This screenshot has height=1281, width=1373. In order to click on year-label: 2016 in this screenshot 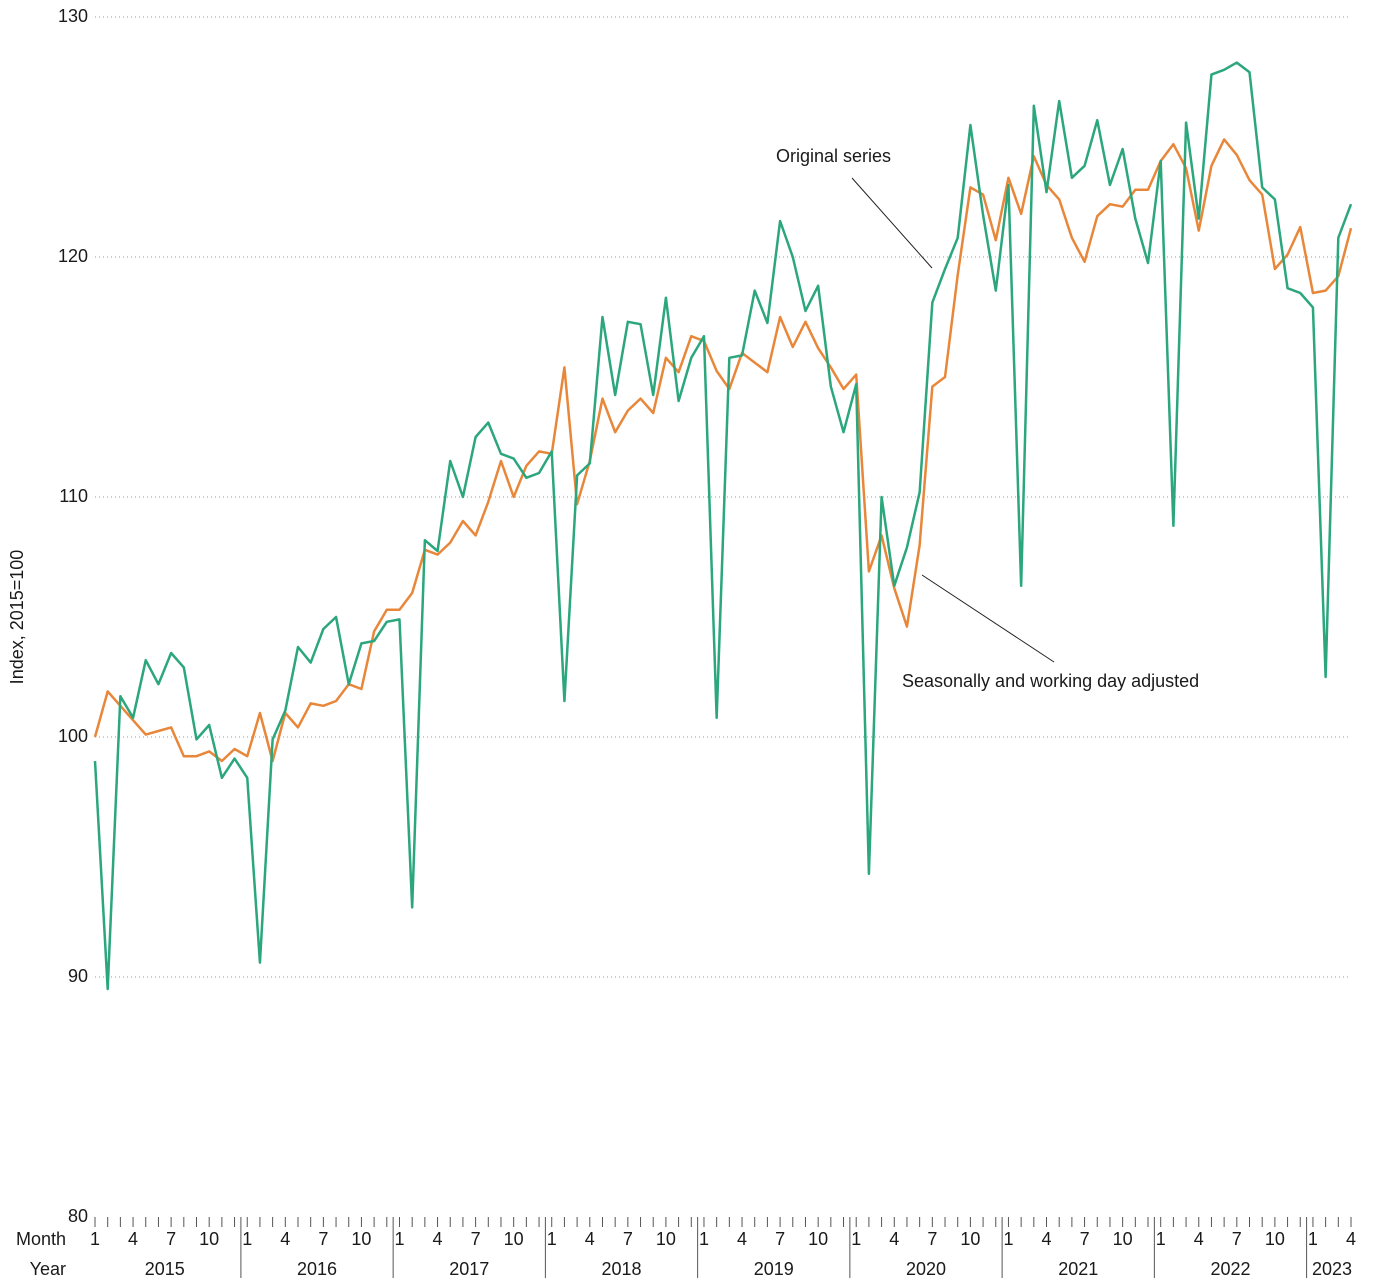, I will do `click(317, 1269)`.